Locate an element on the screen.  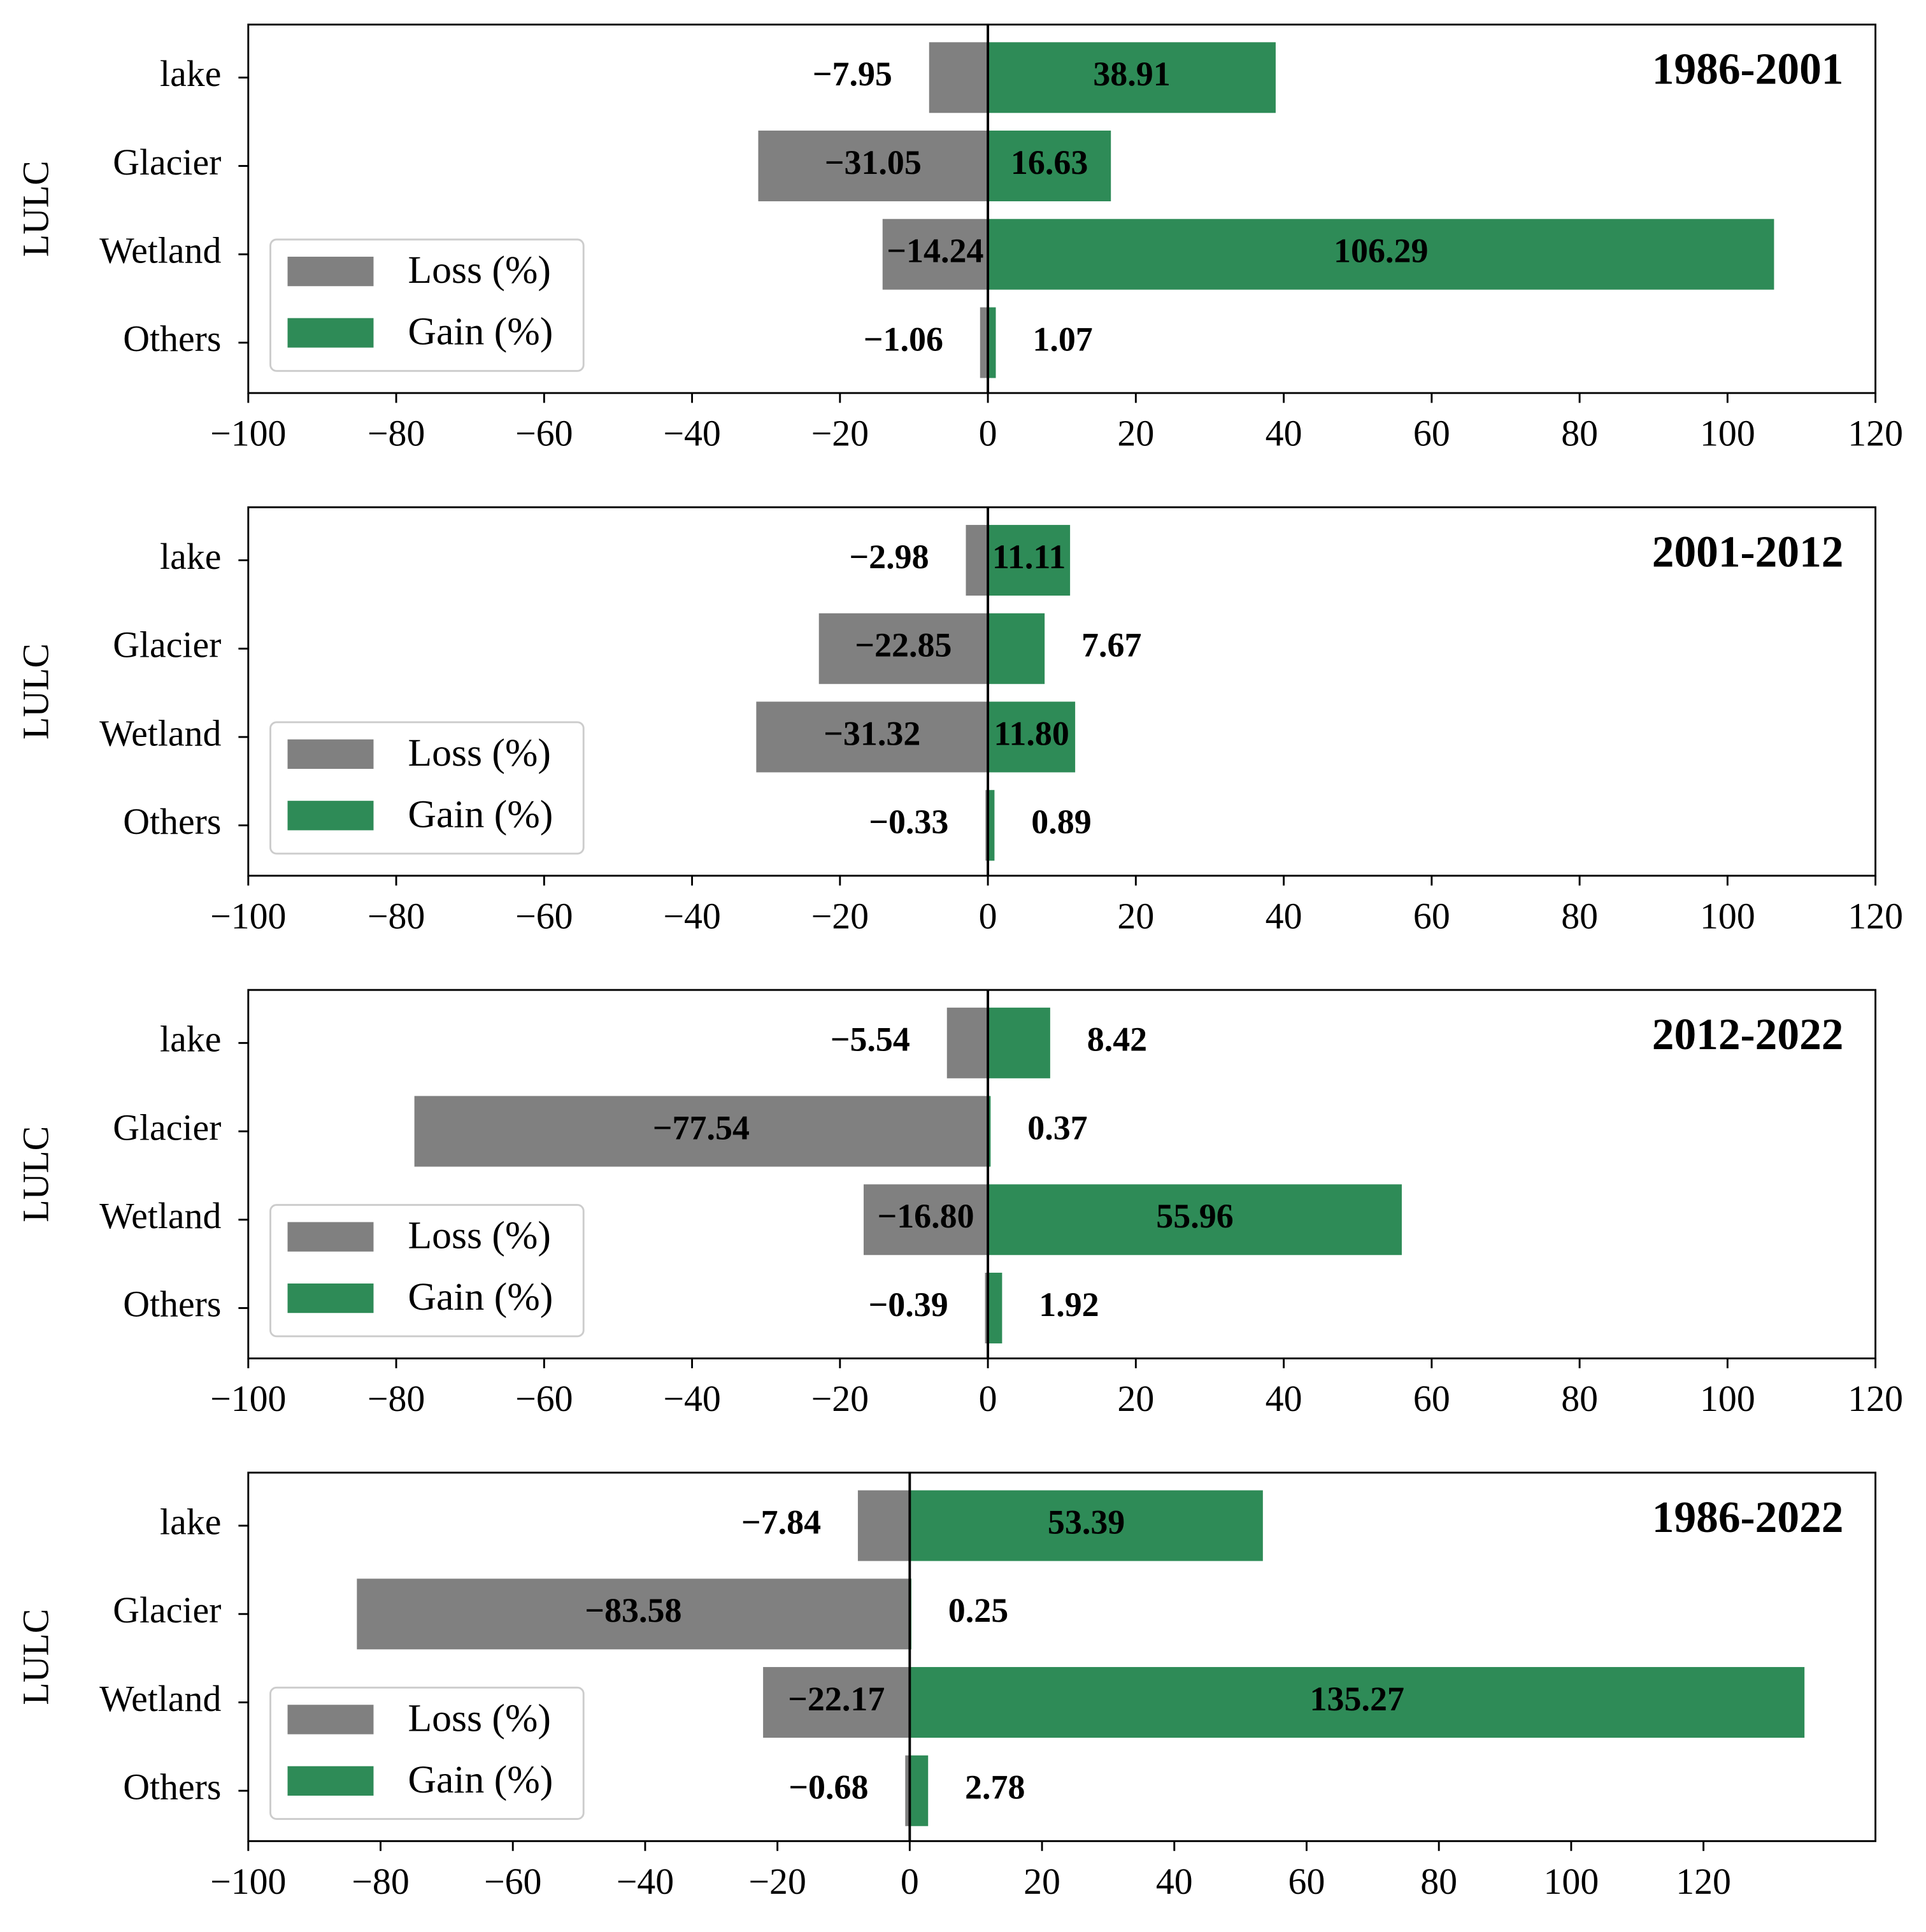
value-label: 11.11 is located at coordinates (1029, 557).